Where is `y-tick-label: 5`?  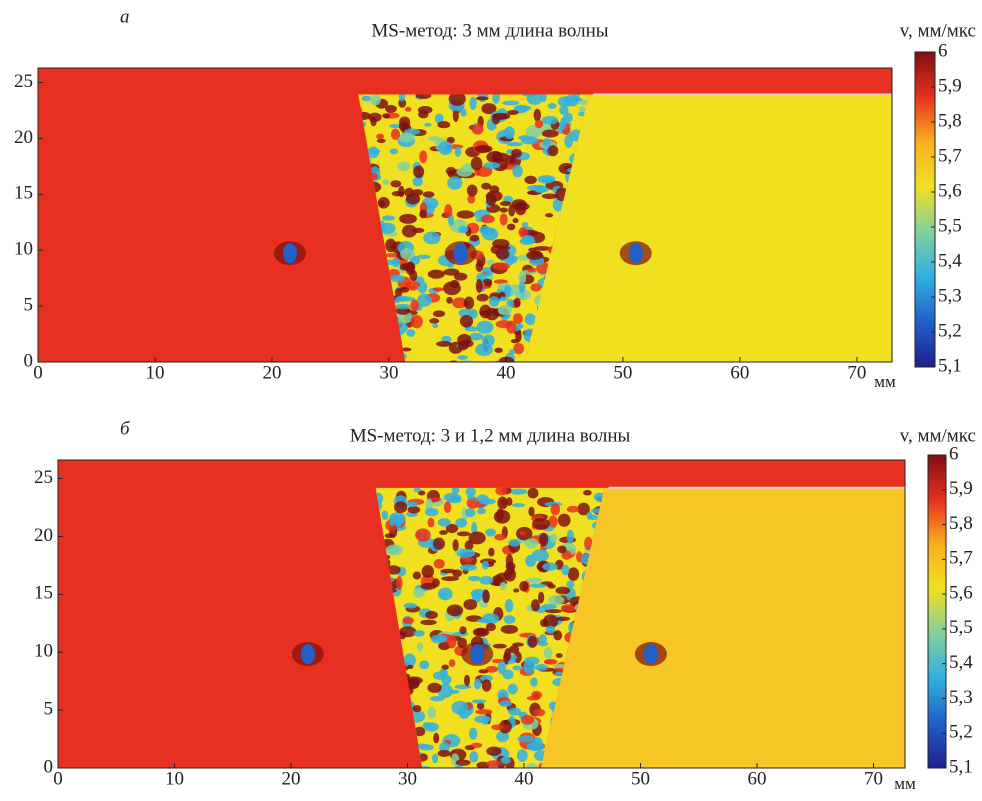
y-tick-label: 5 is located at coordinates (29, 304).